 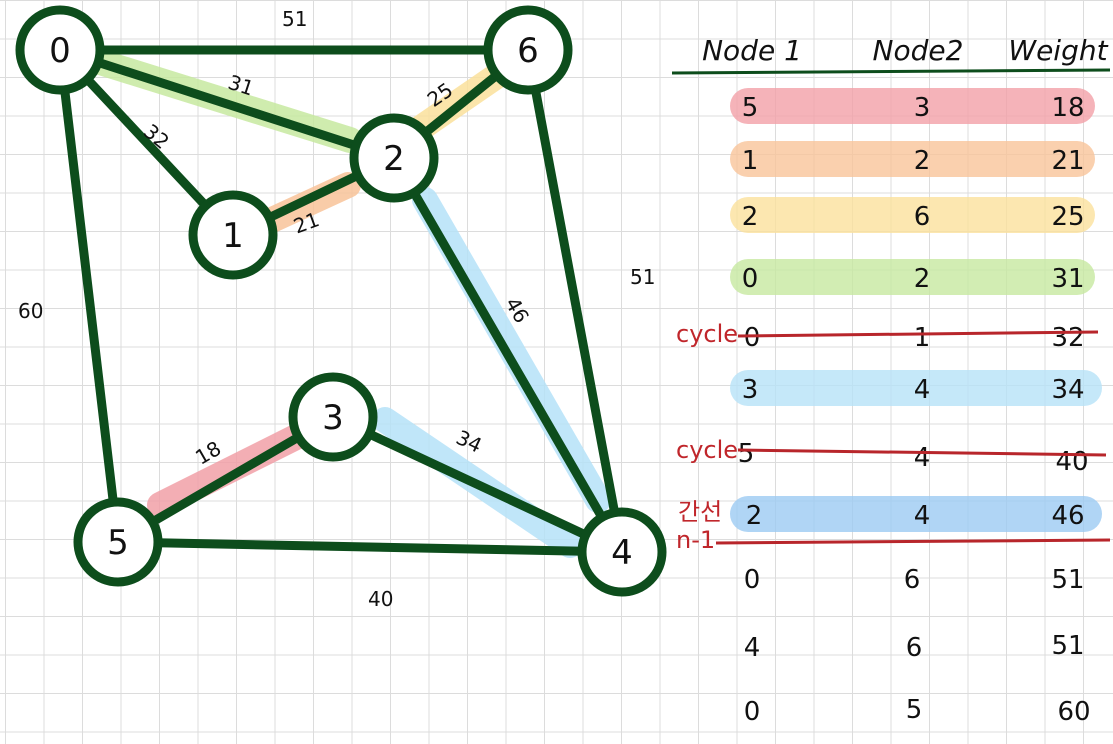 What do you see at coordinates (750, 161) in the screenshot?
I see `cell-node1: 1` at bounding box center [750, 161].